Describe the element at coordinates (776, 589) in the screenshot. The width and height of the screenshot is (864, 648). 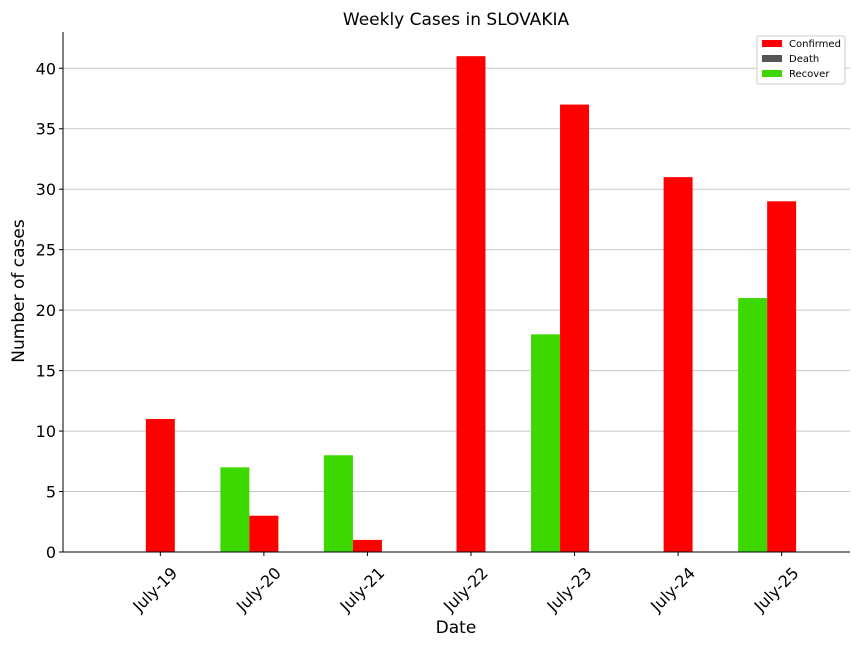
I see `x-tick-label: July-25` at that location.